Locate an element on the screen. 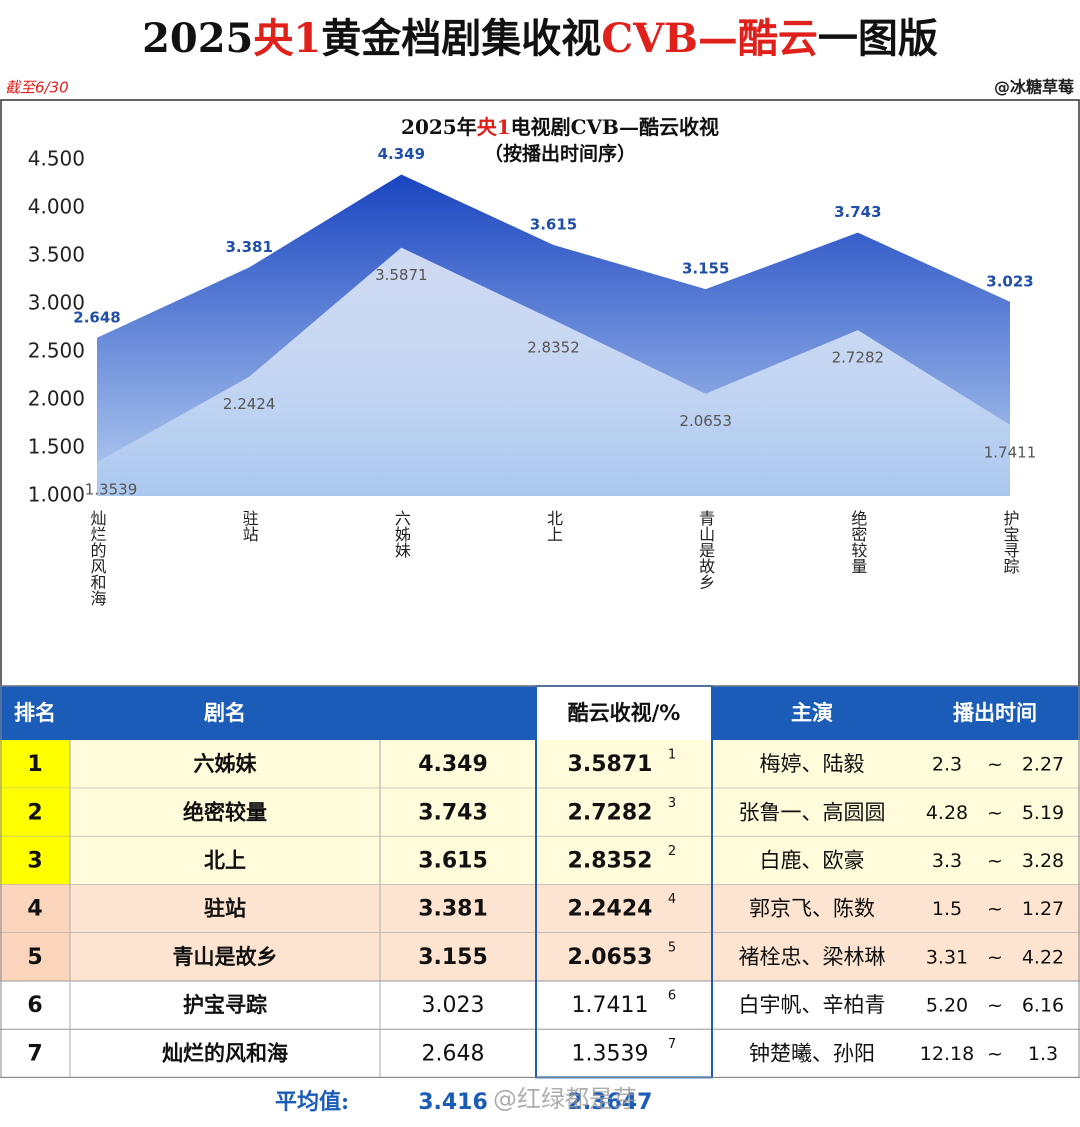  x-tick-label: 护宝寻踪 is located at coordinates (1010, 542).